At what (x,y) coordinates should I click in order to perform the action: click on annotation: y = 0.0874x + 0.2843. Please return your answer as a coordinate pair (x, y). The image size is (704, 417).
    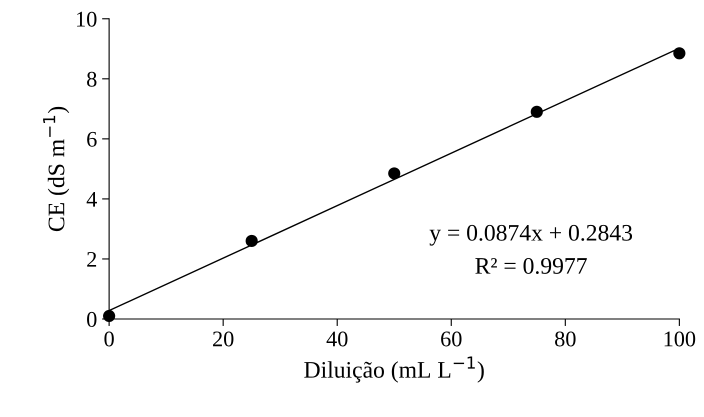
    Looking at the image, I should click on (531, 235).